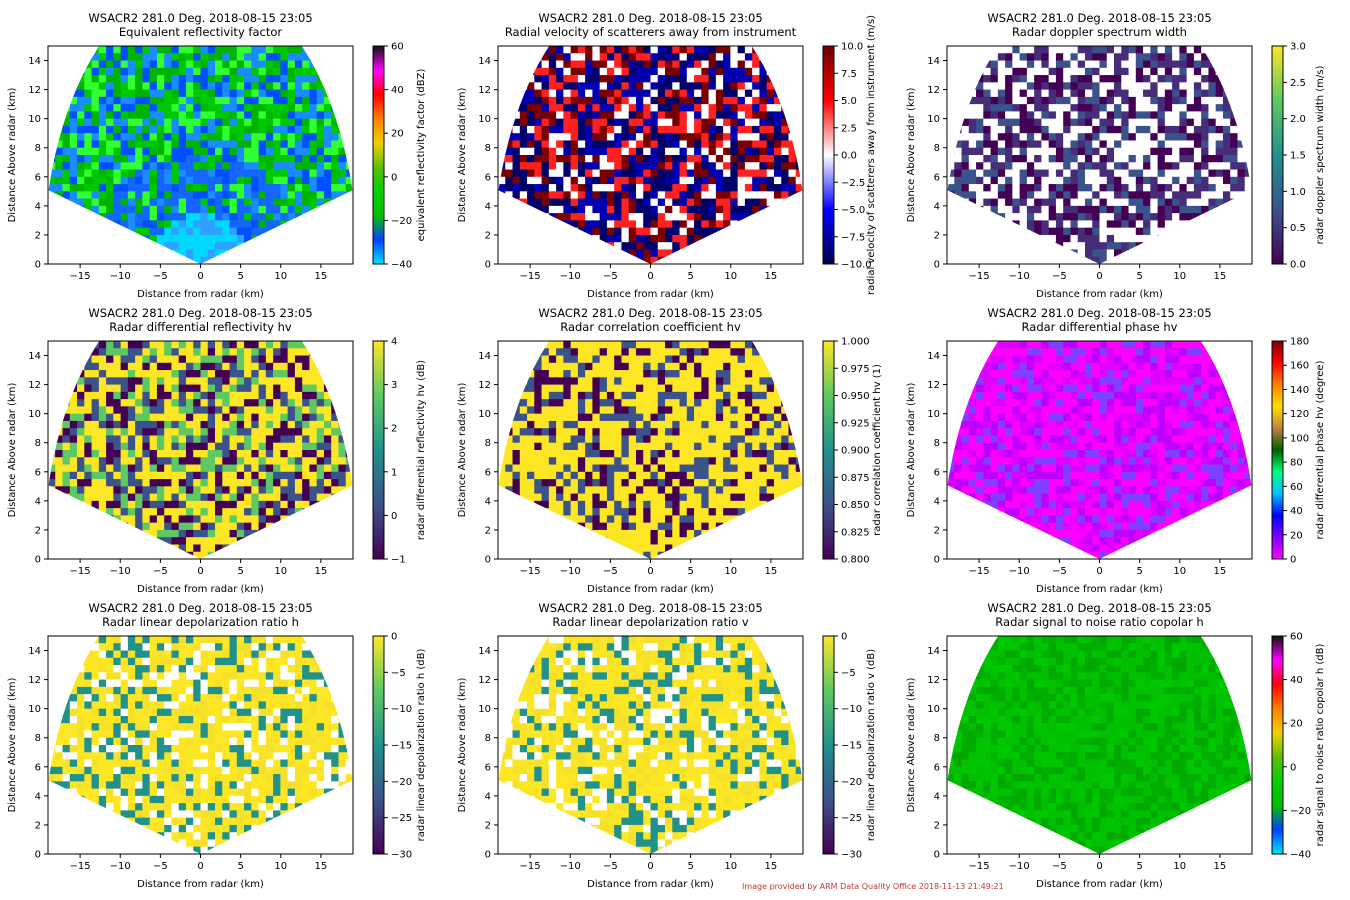  What do you see at coordinates (1296, 535) in the screenshot?
I see `colorbar-tick-label: 20` at bounding box center [1296, 535].